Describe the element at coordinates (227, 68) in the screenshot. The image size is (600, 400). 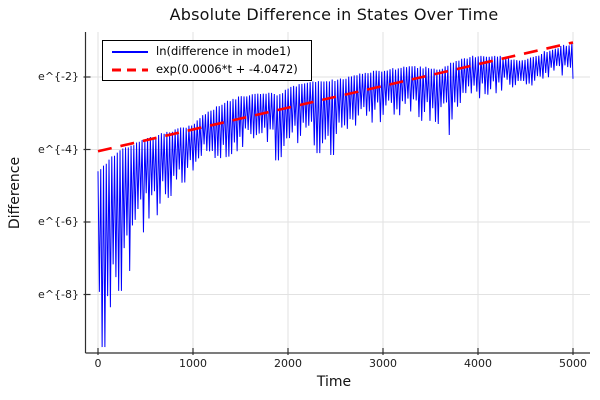
I see `legend-label-fit: exp(0.0006*t + -4.0472)` at that location.